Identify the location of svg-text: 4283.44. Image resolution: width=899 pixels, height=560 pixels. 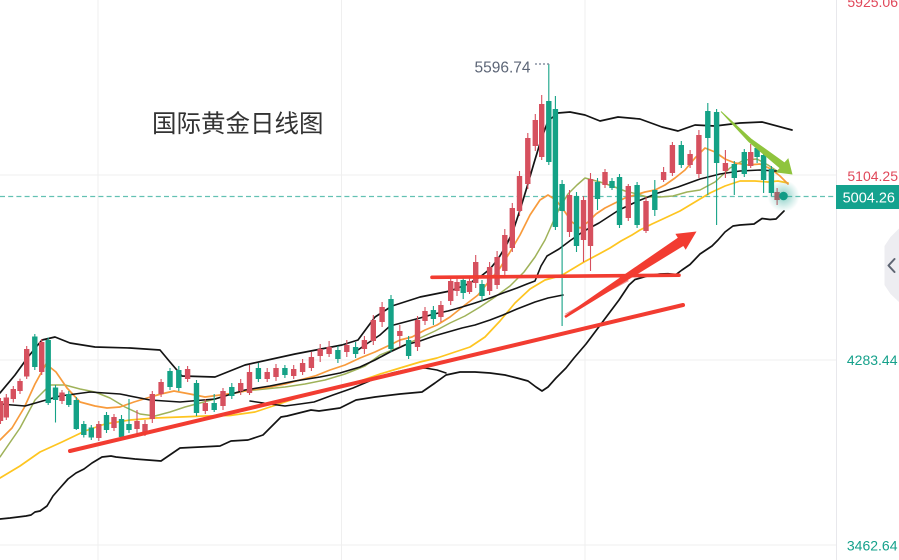
(872, 360).